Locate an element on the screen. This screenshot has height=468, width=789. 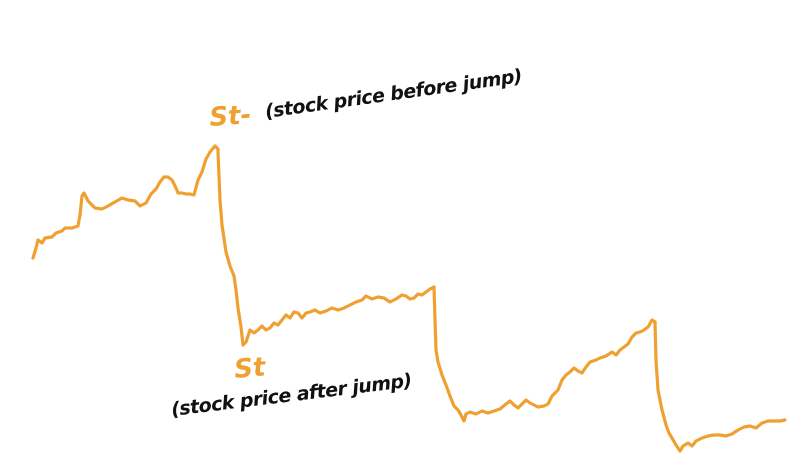
label-after-symbol: St is located at coordinates (250, 368).